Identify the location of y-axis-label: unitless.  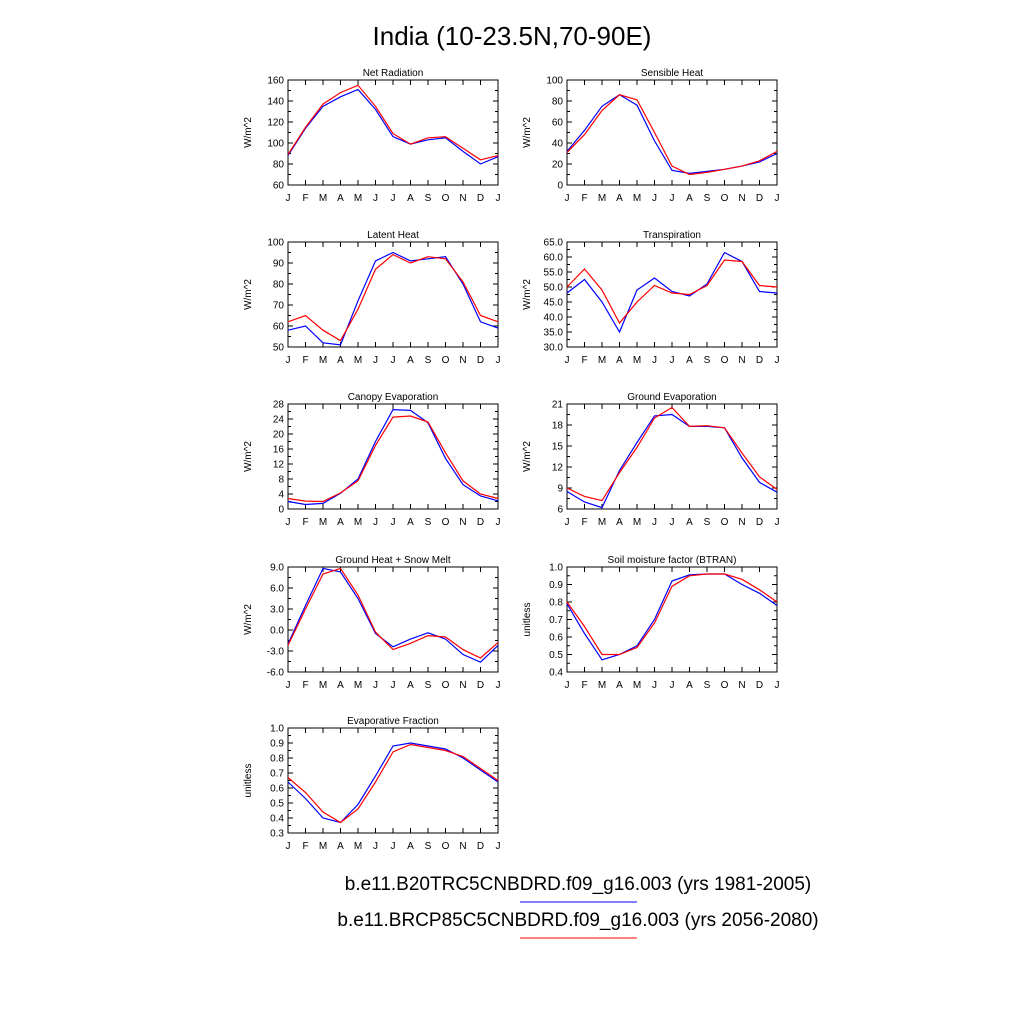
(527, 620).